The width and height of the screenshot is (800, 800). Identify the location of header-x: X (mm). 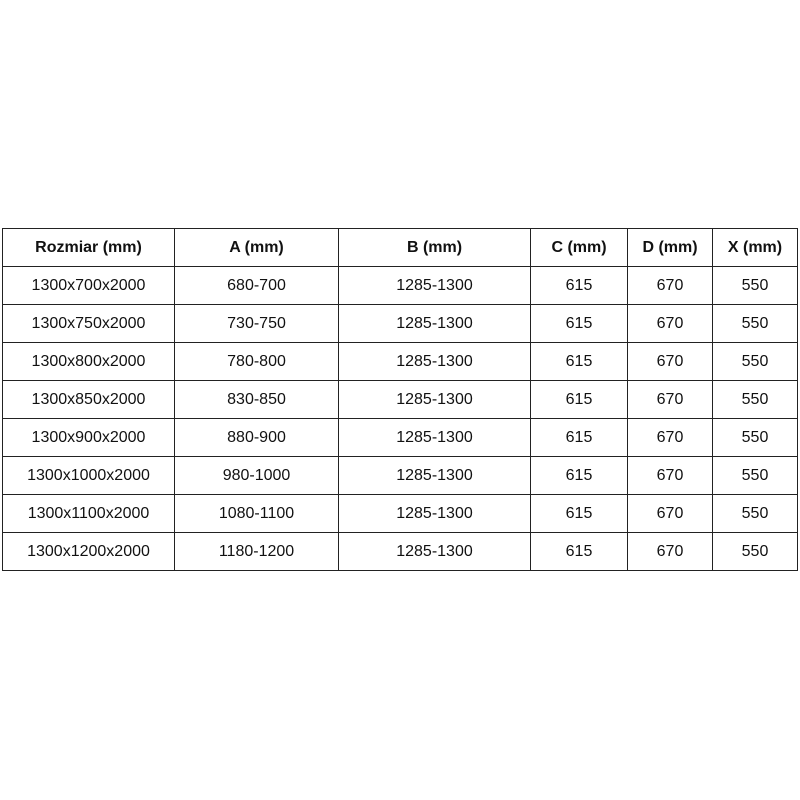
(755, 247).